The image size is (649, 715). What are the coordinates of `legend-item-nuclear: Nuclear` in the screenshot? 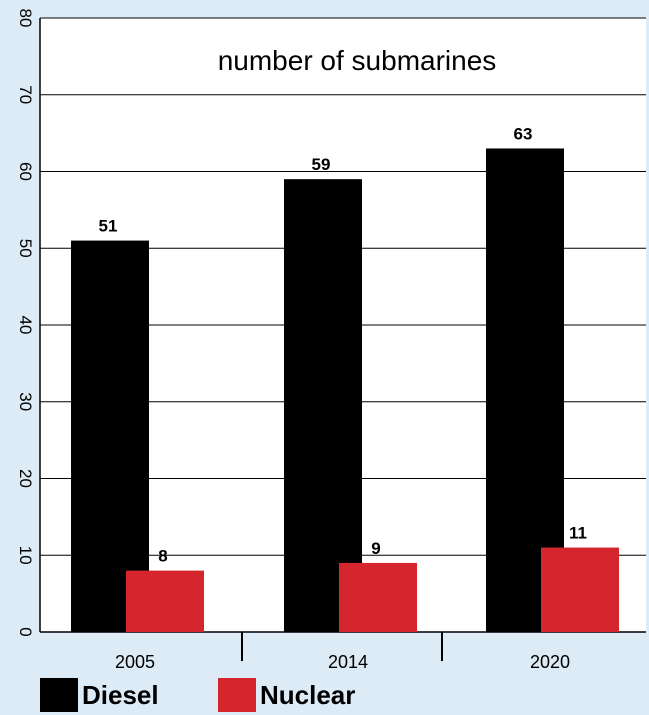 It's located at (286, 695).